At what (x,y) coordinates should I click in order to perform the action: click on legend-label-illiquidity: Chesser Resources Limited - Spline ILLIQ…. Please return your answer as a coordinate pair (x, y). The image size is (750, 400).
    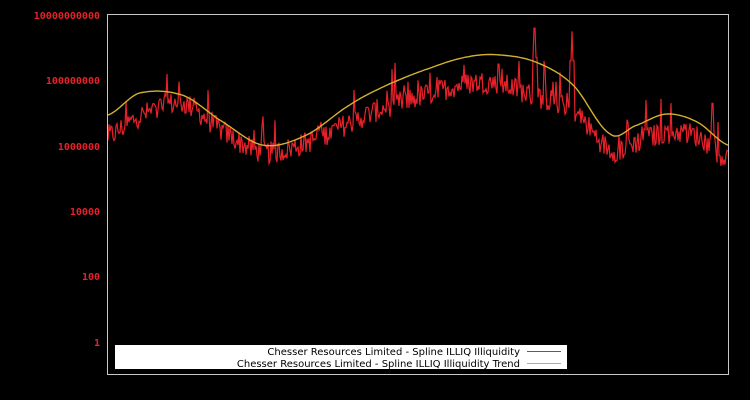
    Looking at the image, I should click on (393, 352).